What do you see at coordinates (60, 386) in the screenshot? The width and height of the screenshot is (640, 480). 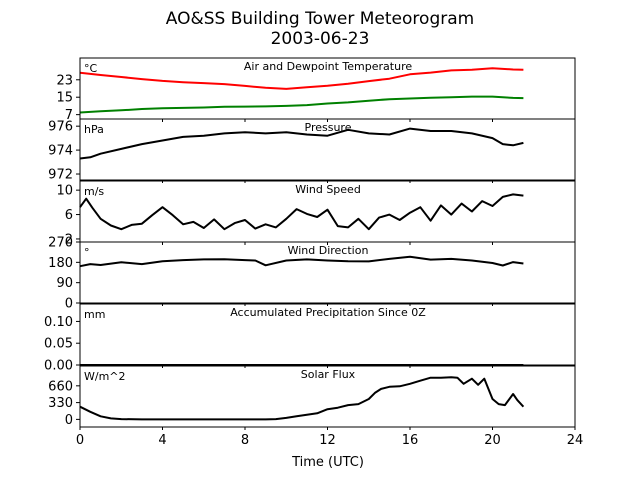 I see `solar-y-tick-label: 660` at bounding box center [60, 386].